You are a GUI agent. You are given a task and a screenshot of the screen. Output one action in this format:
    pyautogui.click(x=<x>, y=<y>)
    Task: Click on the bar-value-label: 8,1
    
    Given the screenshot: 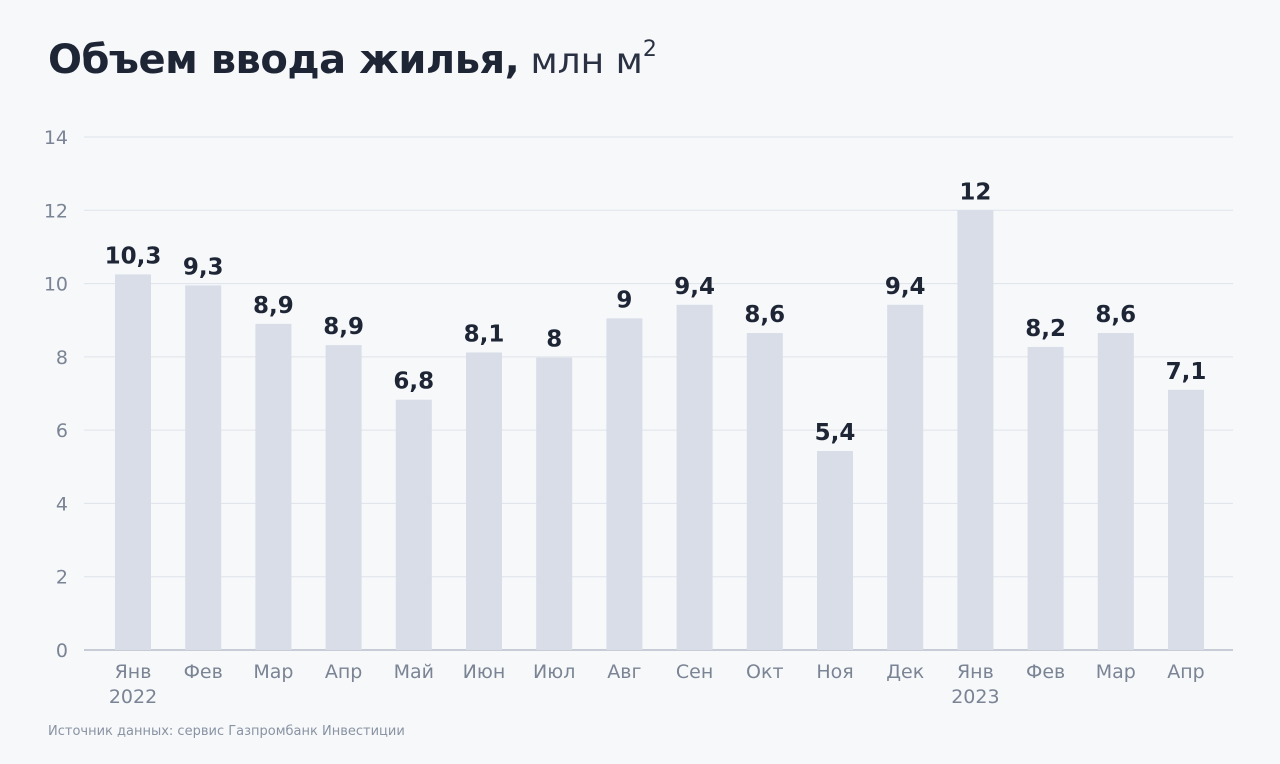 What is the action you would take?
    pyautogui.click(x=484, y=334)
    